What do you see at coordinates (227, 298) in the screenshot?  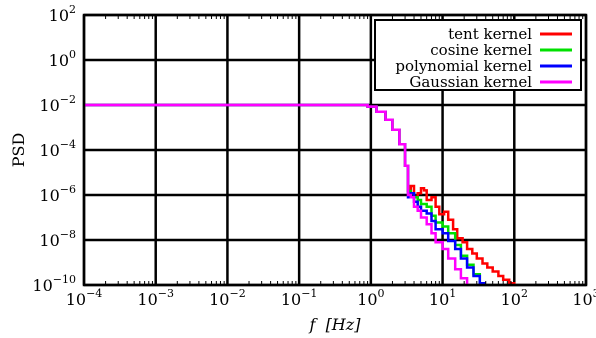 I see `x-tick-label: 10⁻²` at bounding box center [227, 298].